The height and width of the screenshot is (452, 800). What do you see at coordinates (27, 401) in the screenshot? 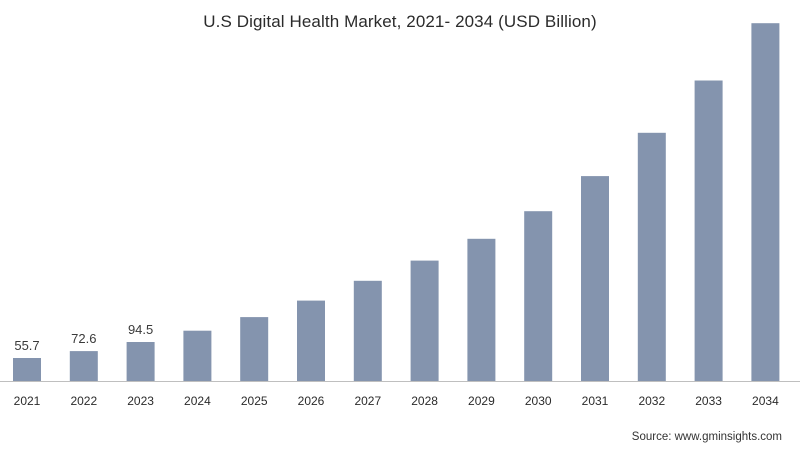
I see `x-tick-label: 2021` at bounding box center [27, 401].